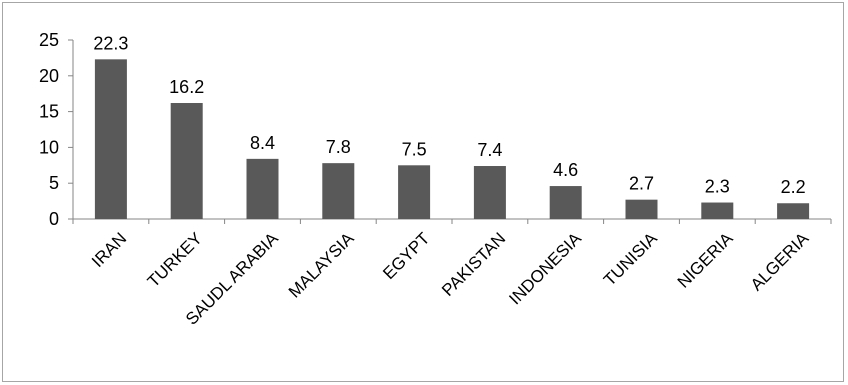 This screenshot has width=848, height=385. What do you see at coordinates (780, 261) in the screenshot?
I see `category-label: ALGERIA` at bounding box center [780, 261].